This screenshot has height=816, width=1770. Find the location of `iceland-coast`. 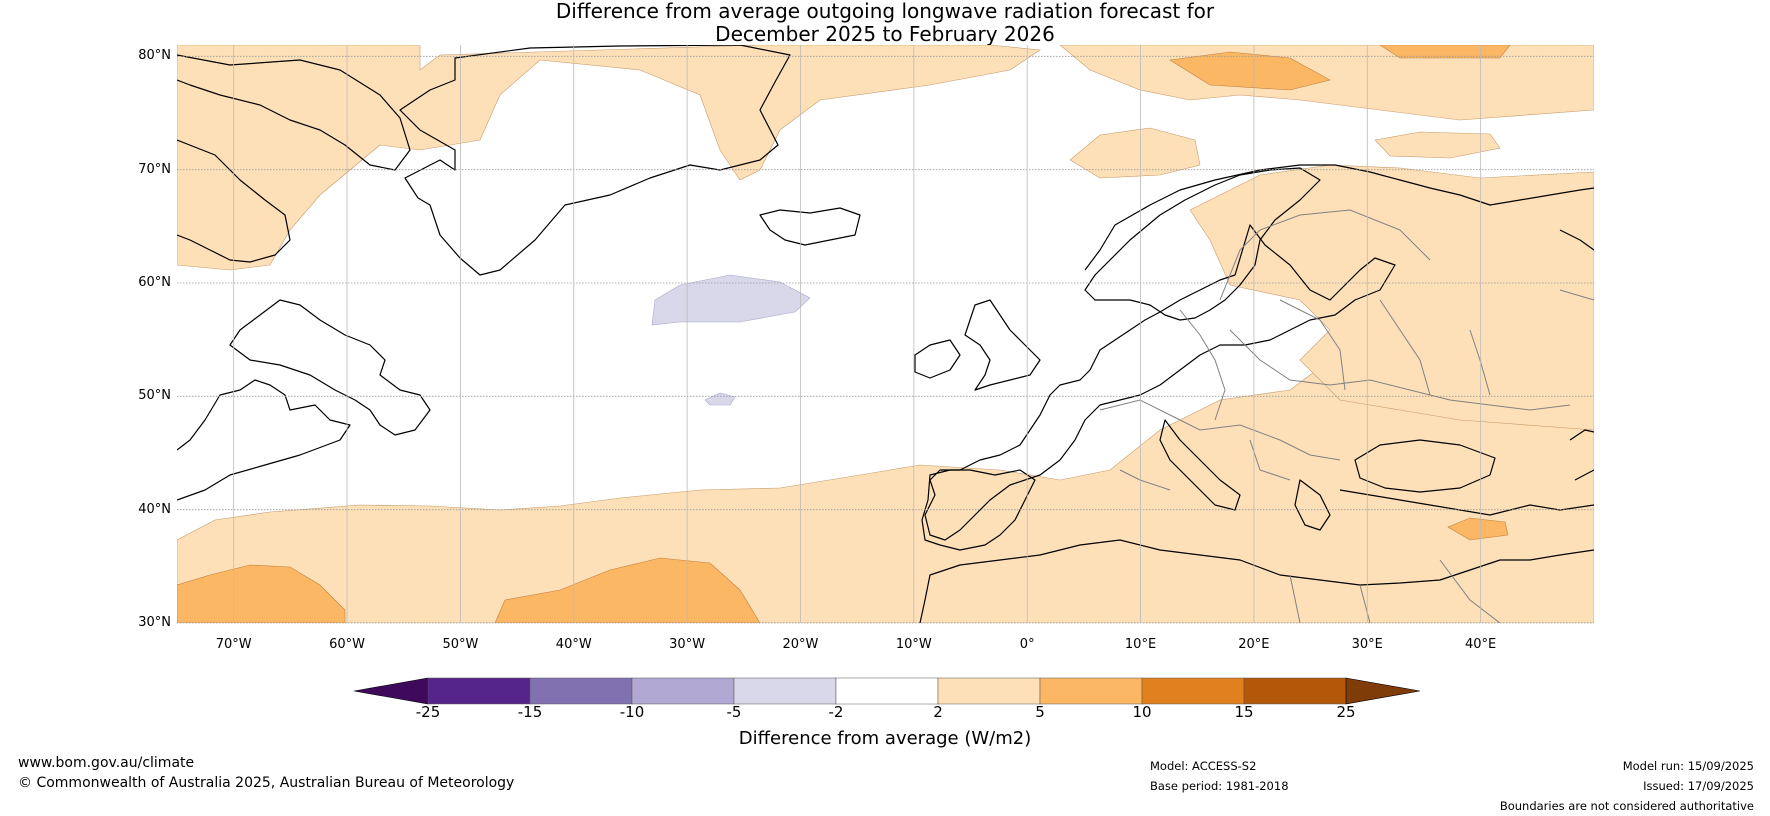

iceland-coast is located at coordinates (810, 226).